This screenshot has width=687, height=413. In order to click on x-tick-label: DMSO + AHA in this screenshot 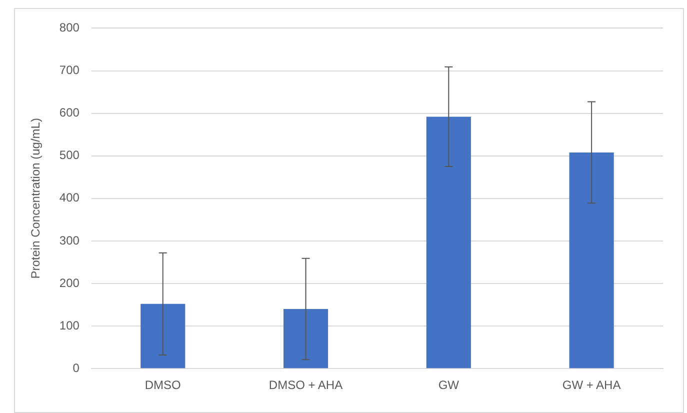, I will do `click(305, 385)`.